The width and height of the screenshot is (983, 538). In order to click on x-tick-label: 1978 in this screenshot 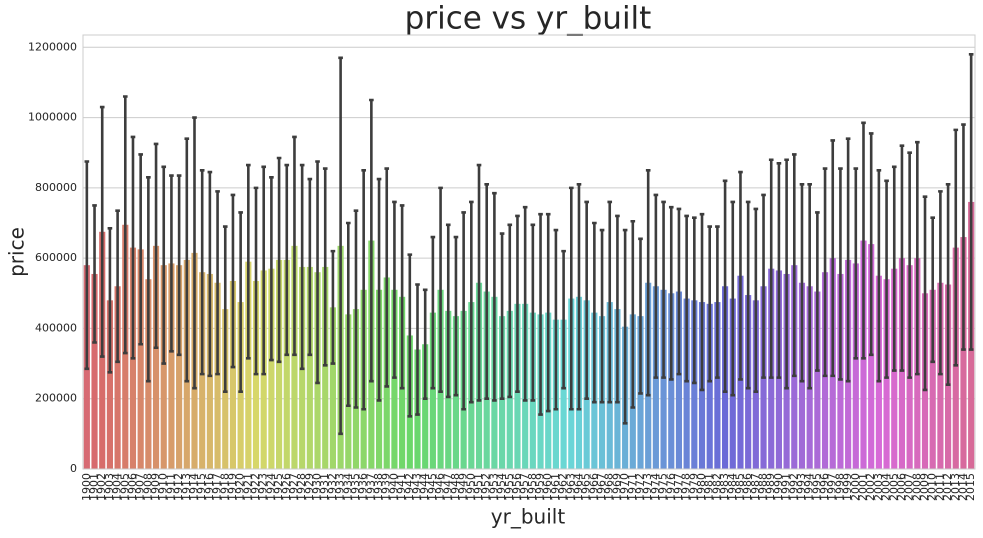, I will do `click(686, 487)`.